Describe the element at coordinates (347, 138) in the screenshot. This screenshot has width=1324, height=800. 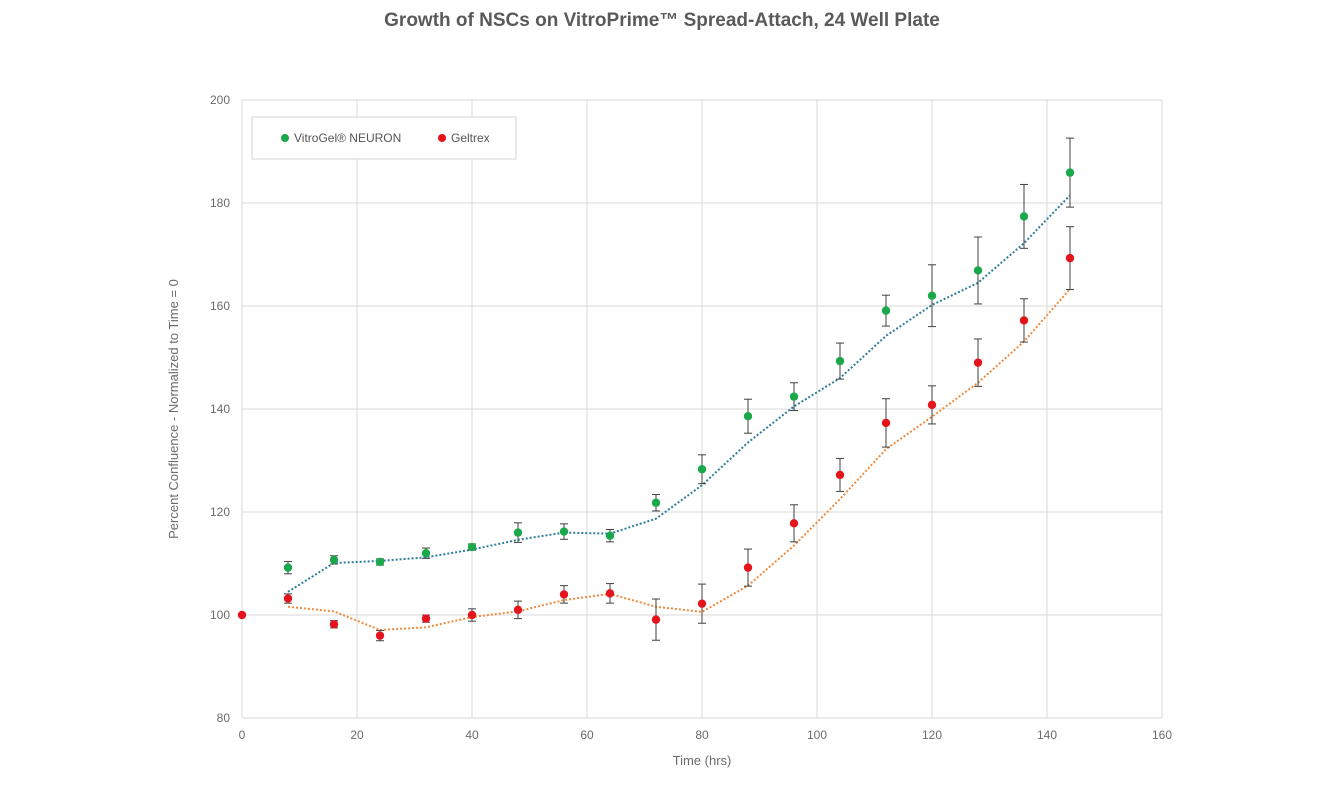
I see `legend-label-vitrogel: VitroGel® NEURON` at that location.